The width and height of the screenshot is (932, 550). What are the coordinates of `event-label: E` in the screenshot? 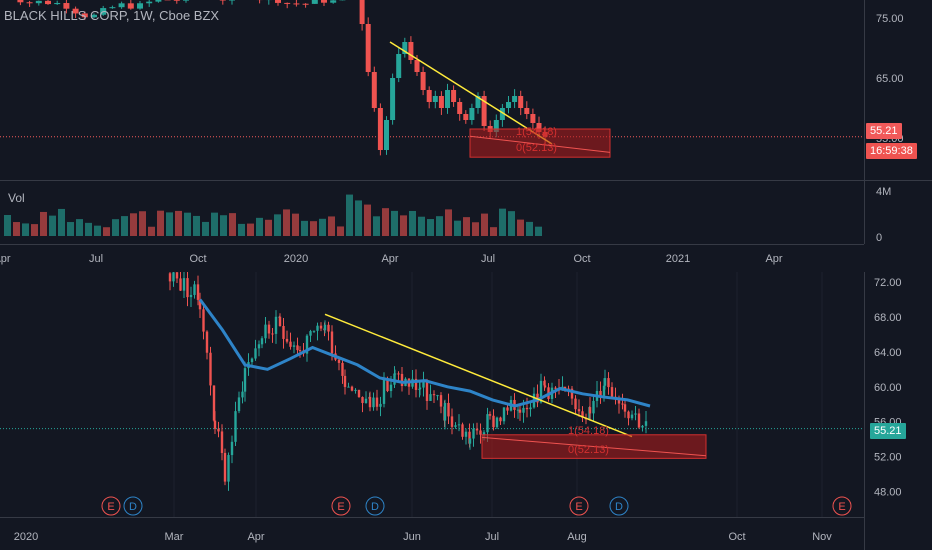 It's located at (578, 507).